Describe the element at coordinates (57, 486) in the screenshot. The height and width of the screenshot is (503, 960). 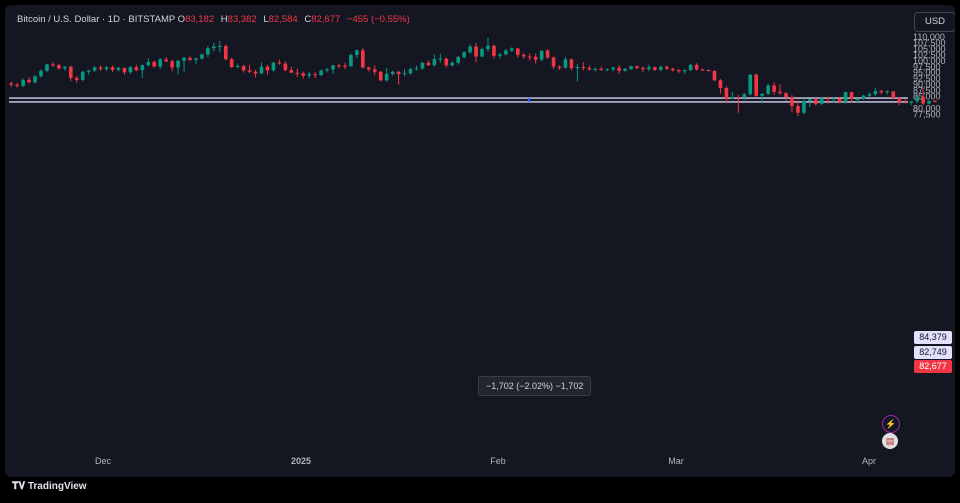
I see `brand-name: TradingView` at that location.